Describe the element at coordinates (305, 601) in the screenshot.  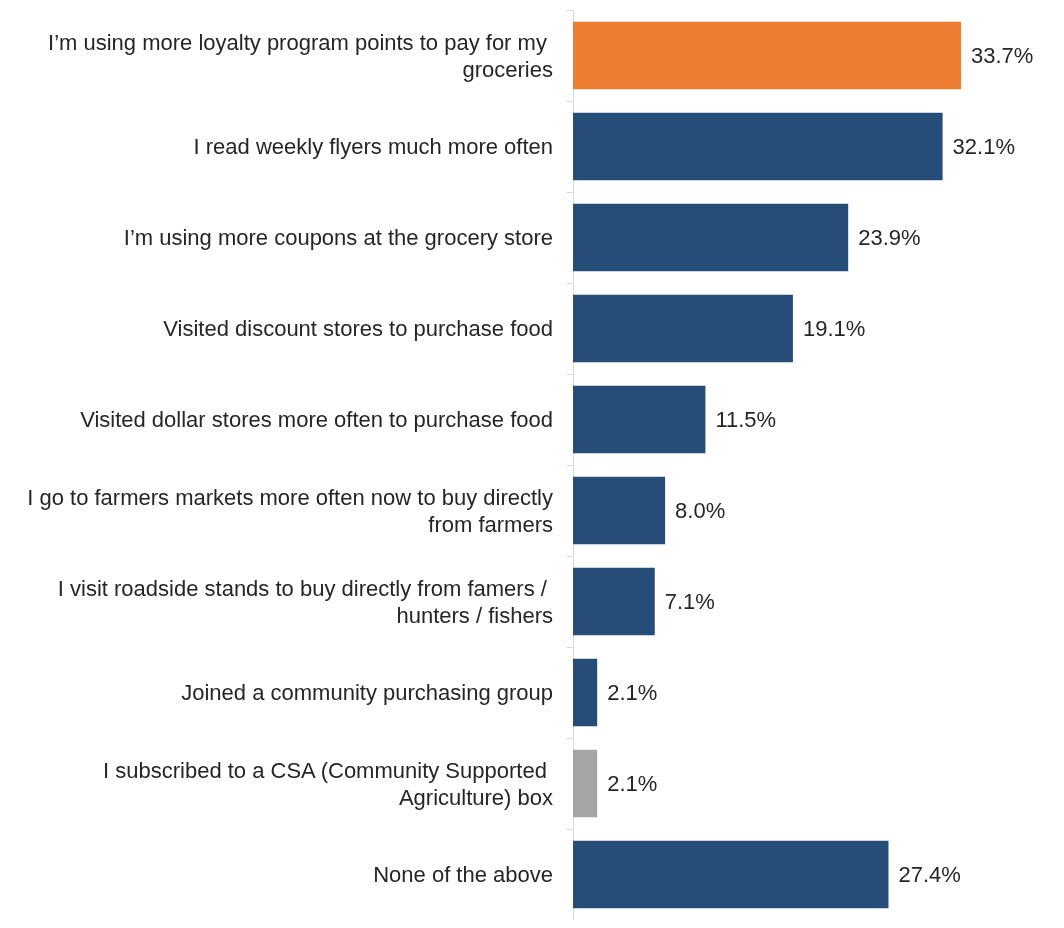
I see `y-tick-label: I visit roadside stands to buy directly from famers / hunters / fishers` at that location.